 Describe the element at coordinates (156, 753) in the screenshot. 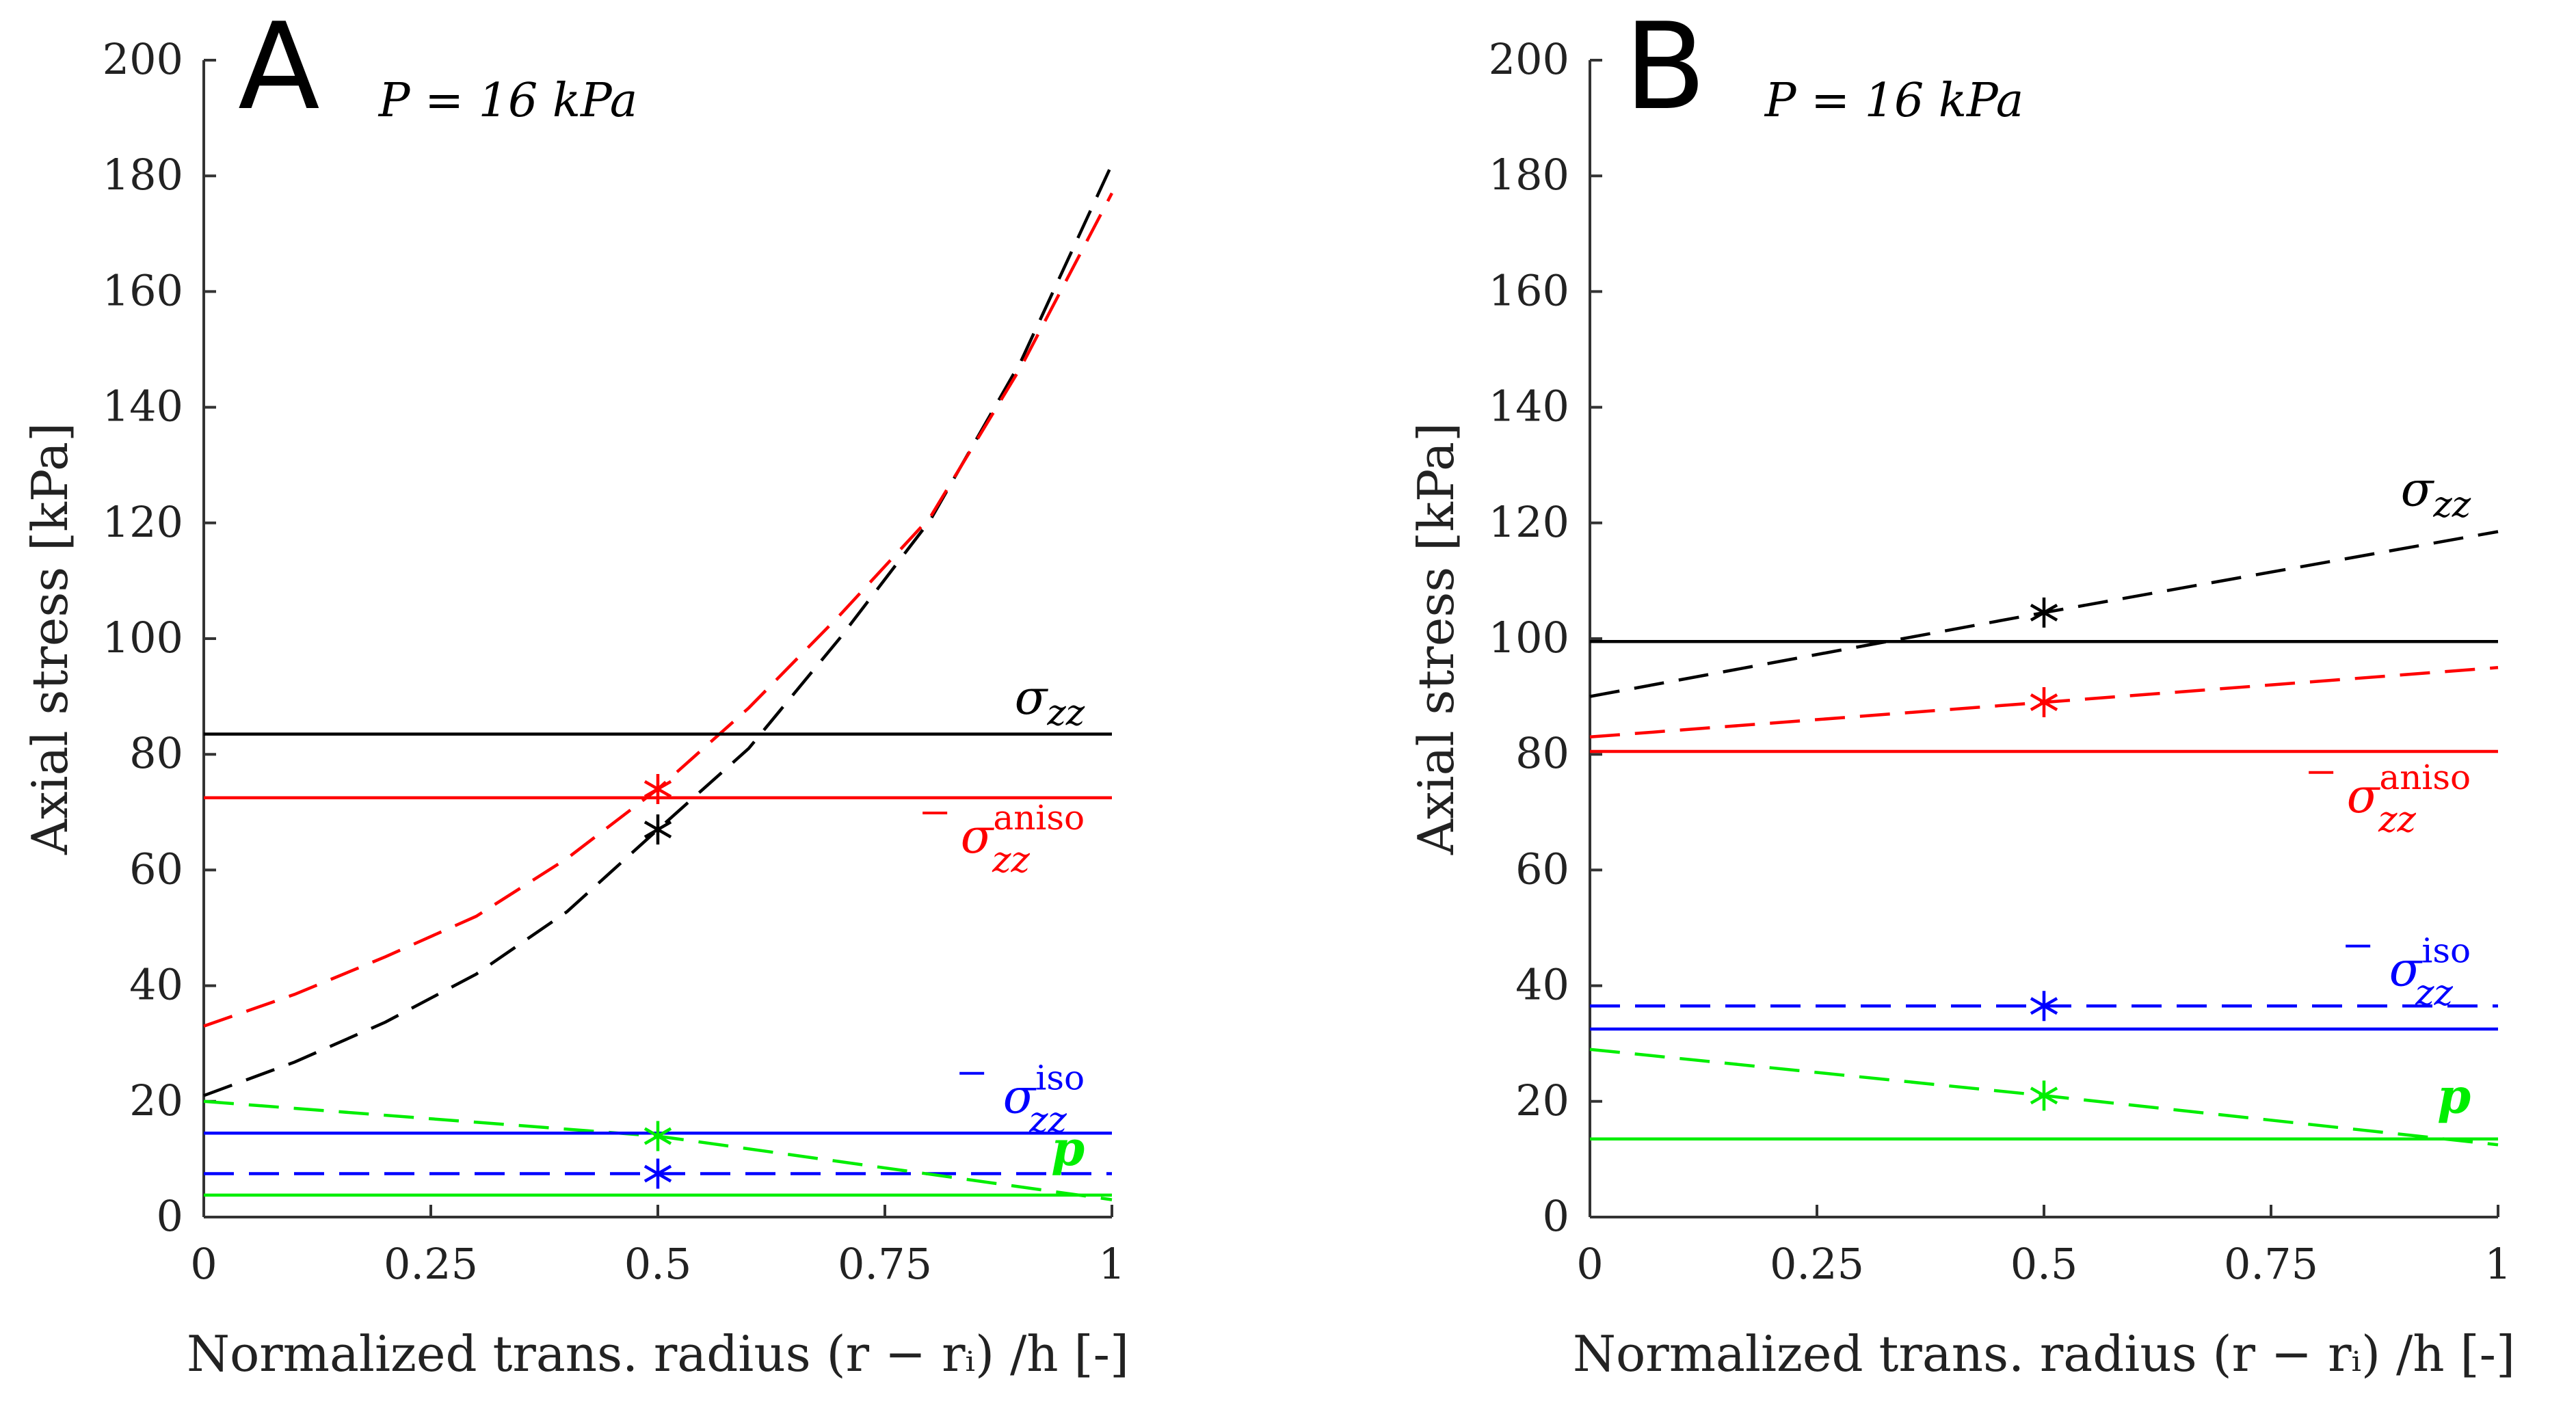

I see `panel-a-y-tick-label: 80` at that location.